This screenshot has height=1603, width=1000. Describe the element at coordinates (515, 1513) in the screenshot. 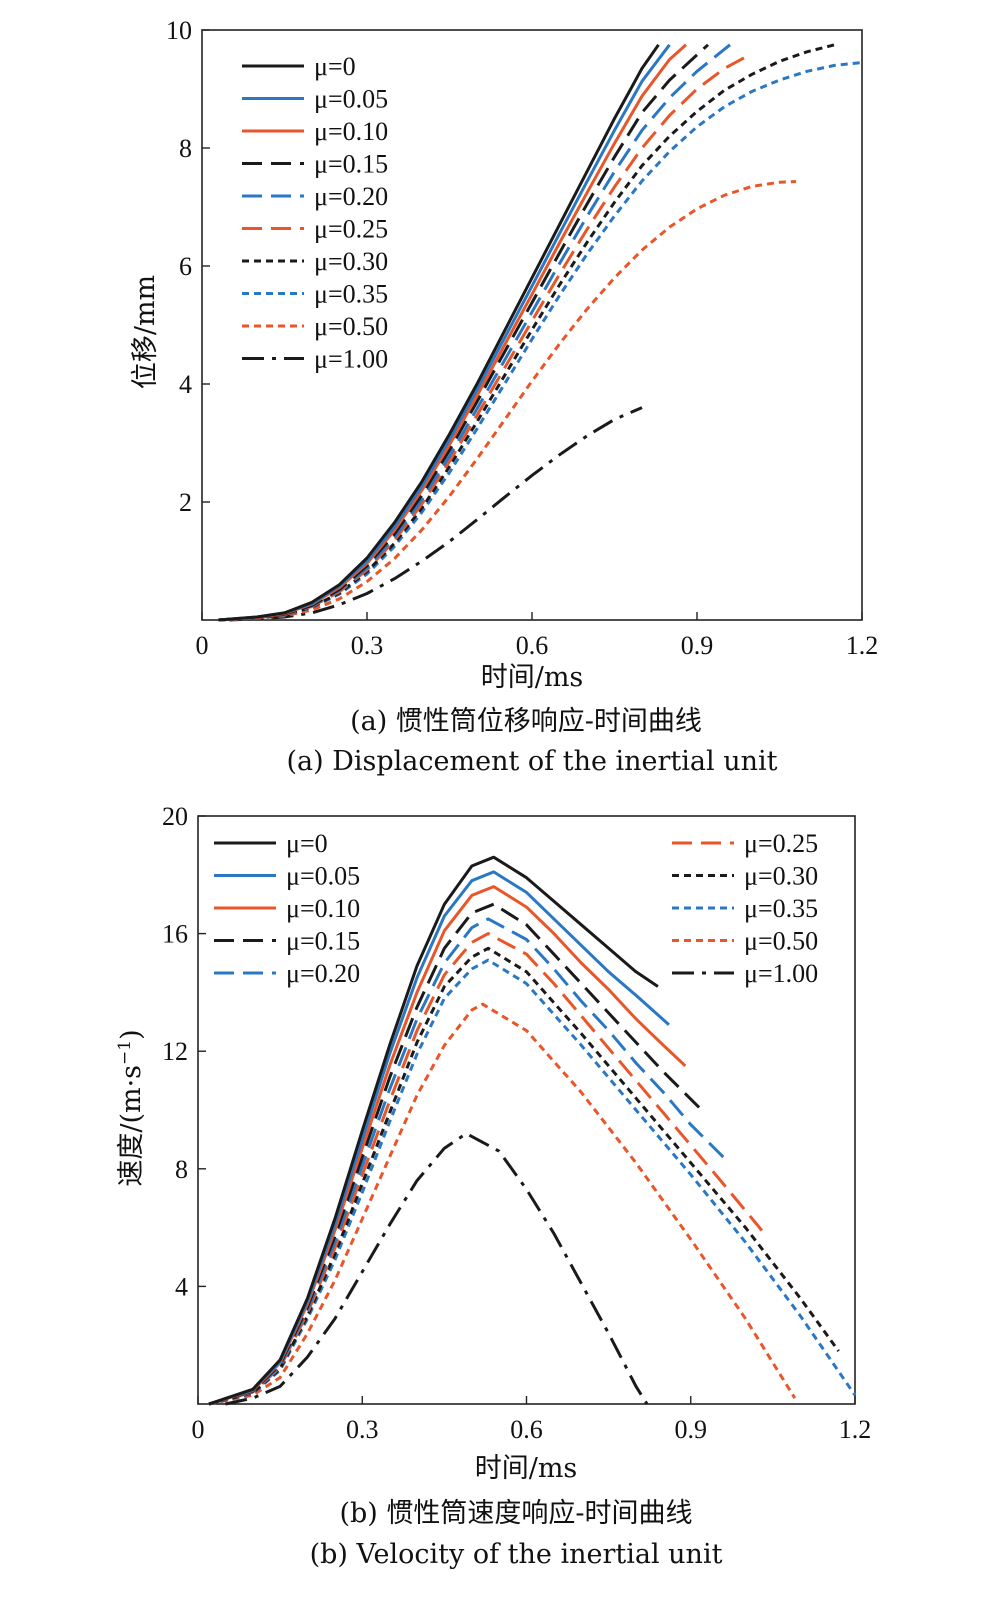

I see `panel-b-caption-zh: (b) 惯性筒速度响应-时间曲线` at that location.